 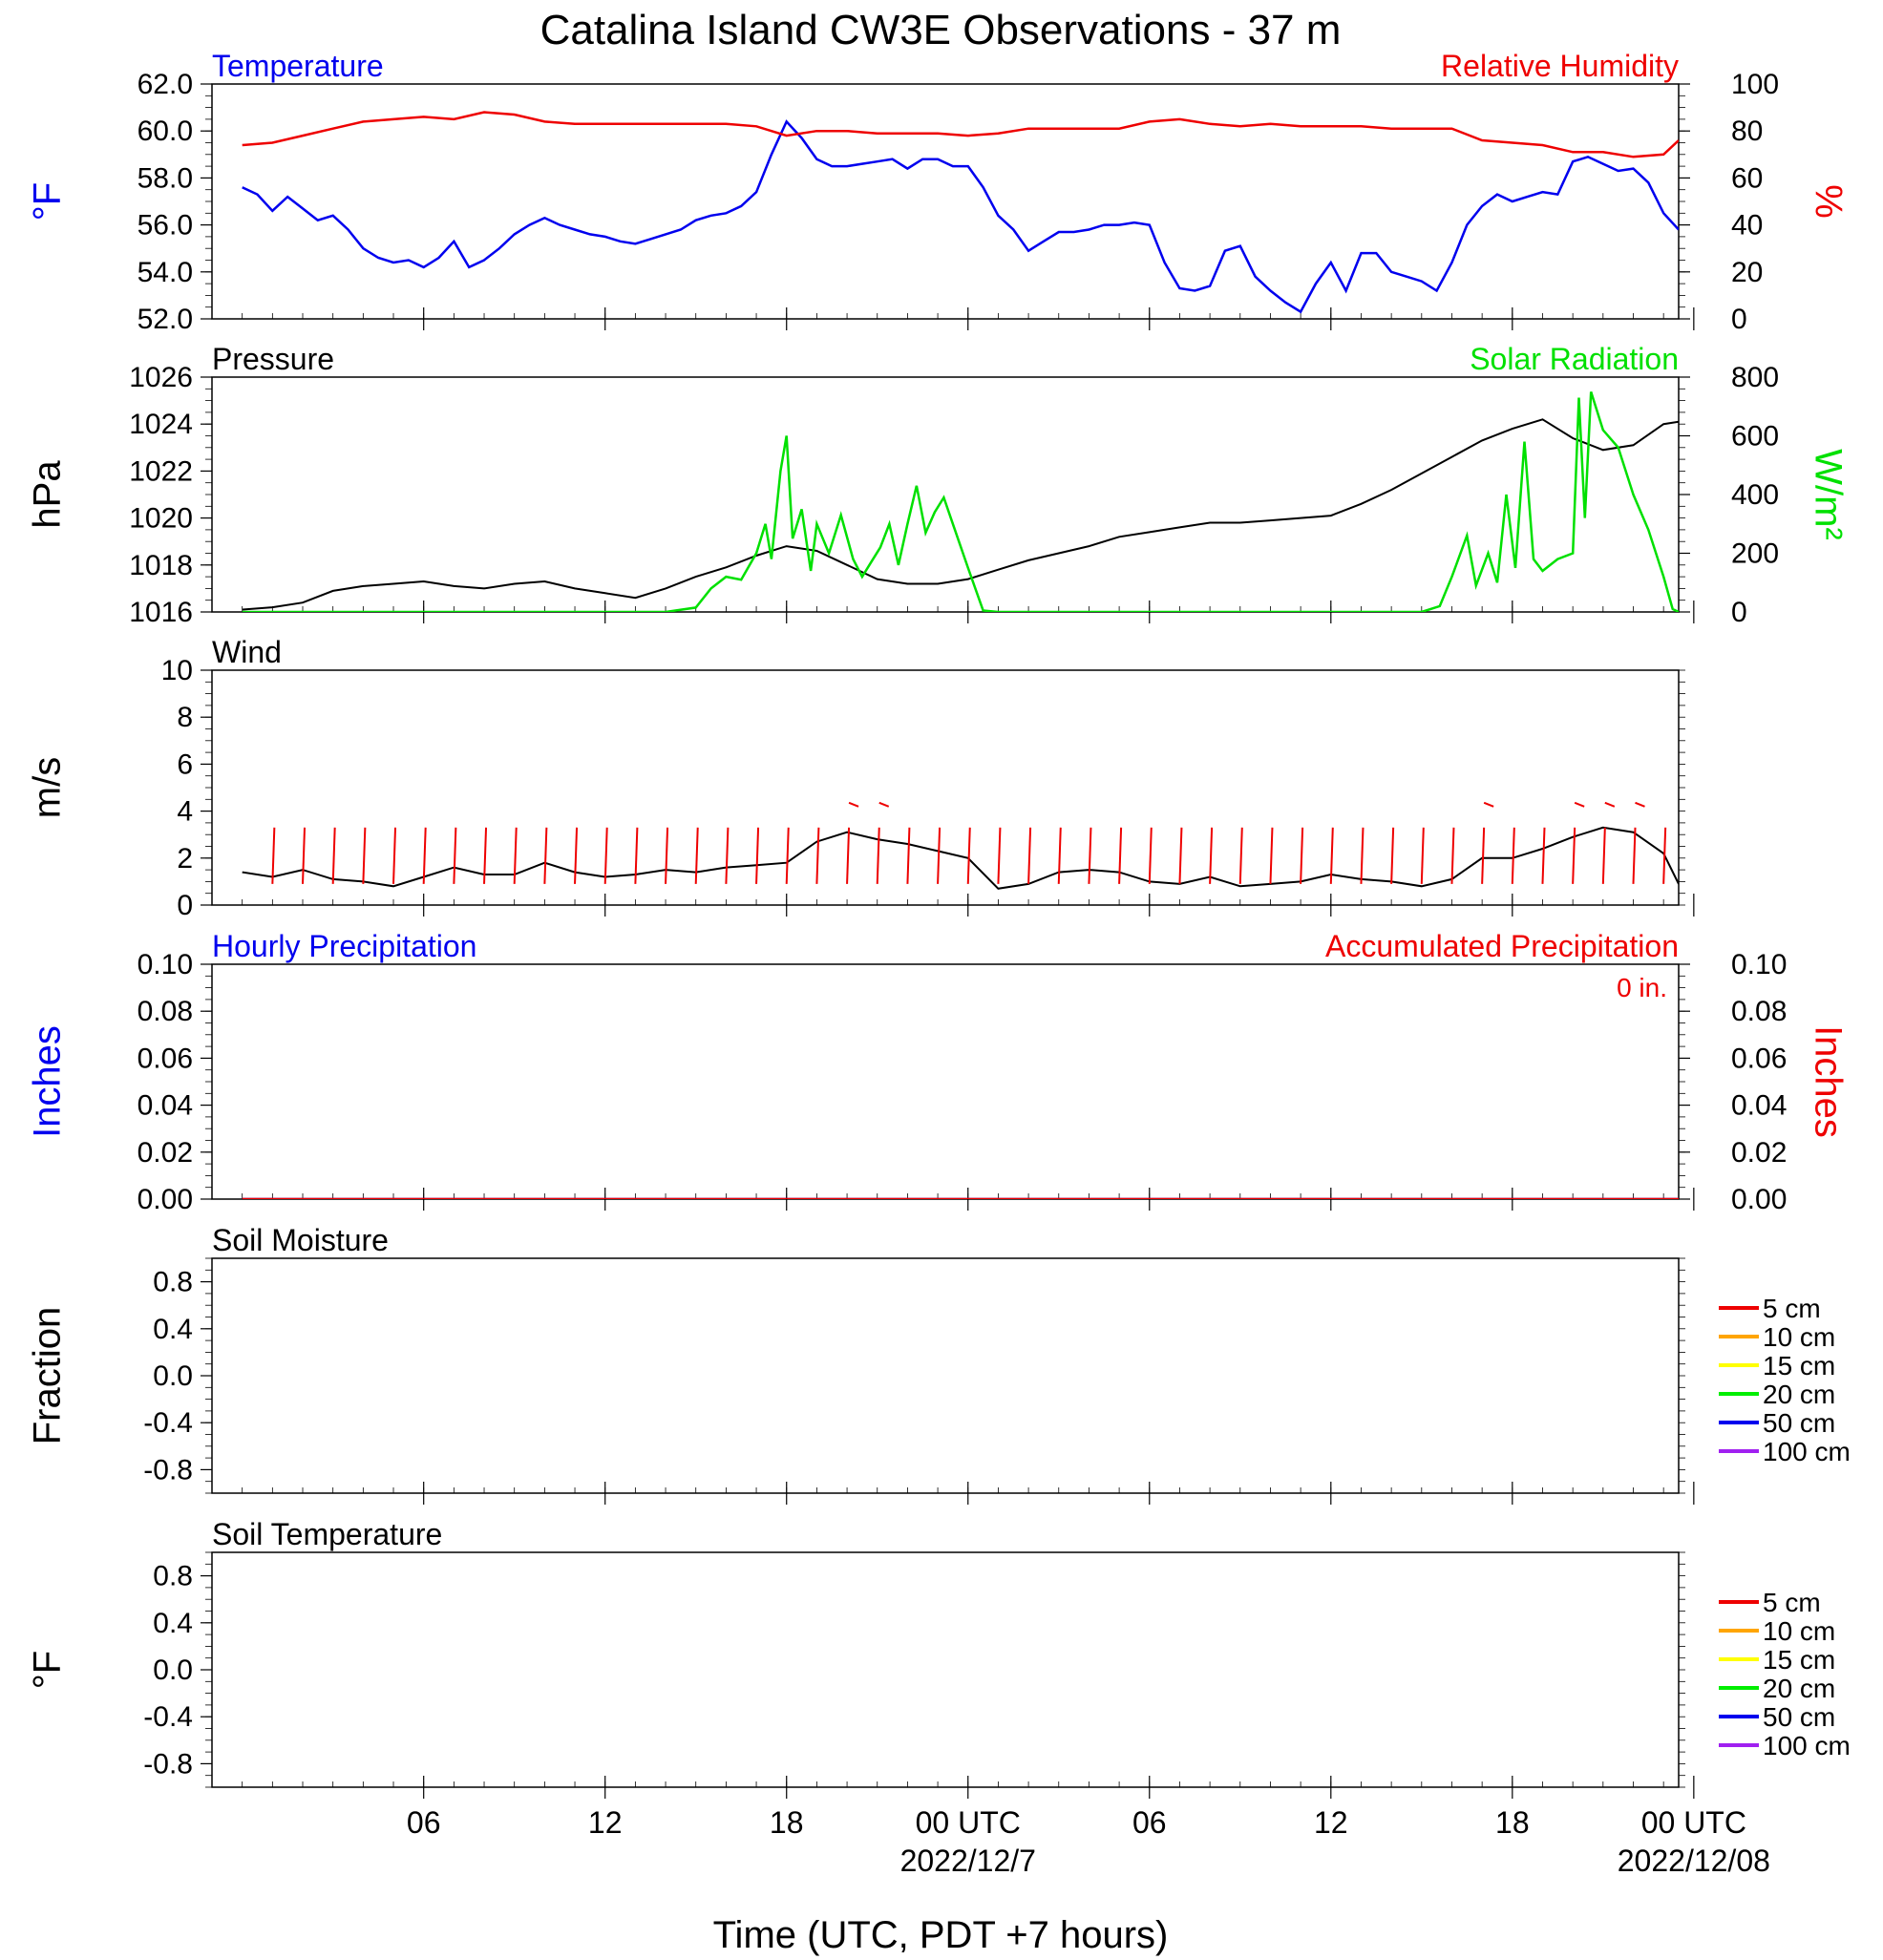 I want to click on y-axis-label-left: m/s, so click(x=48, y=787).